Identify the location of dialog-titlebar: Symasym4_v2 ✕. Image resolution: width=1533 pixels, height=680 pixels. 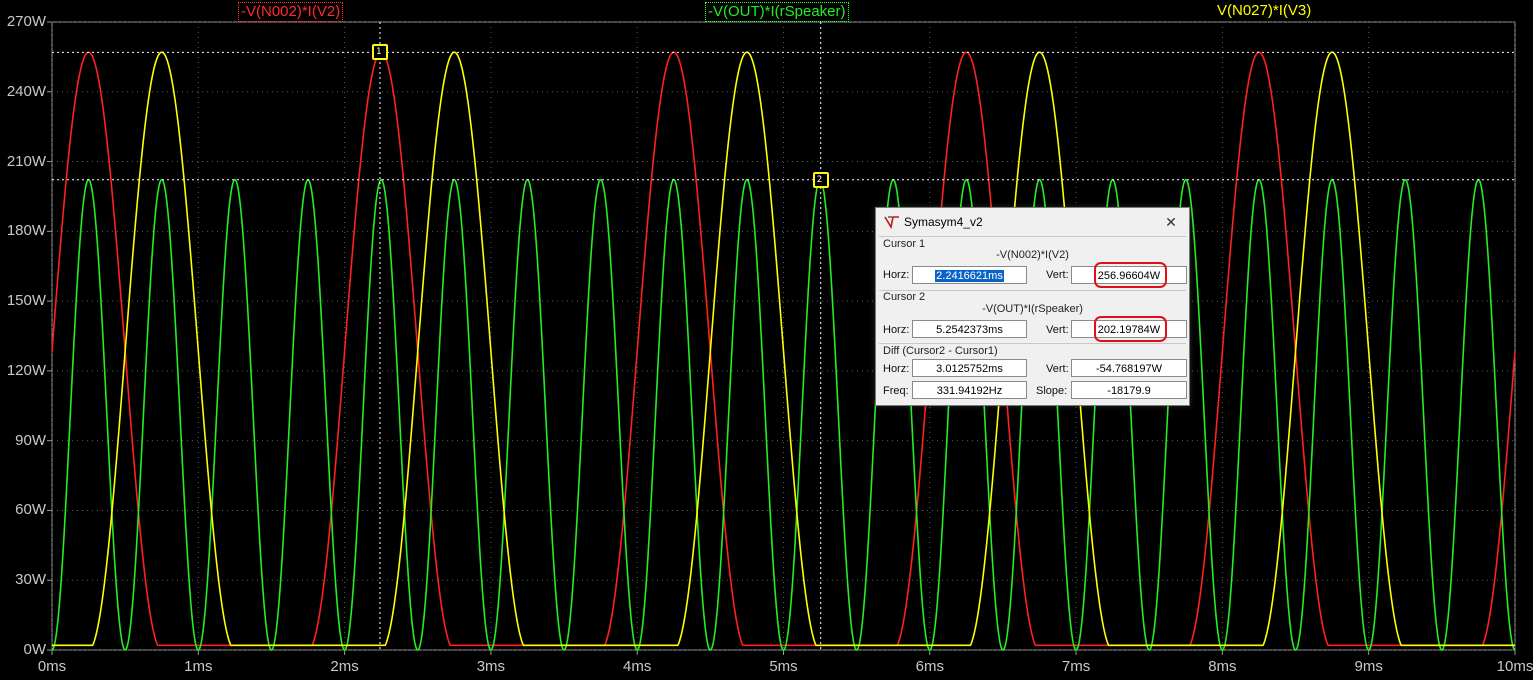
(1032, 222).